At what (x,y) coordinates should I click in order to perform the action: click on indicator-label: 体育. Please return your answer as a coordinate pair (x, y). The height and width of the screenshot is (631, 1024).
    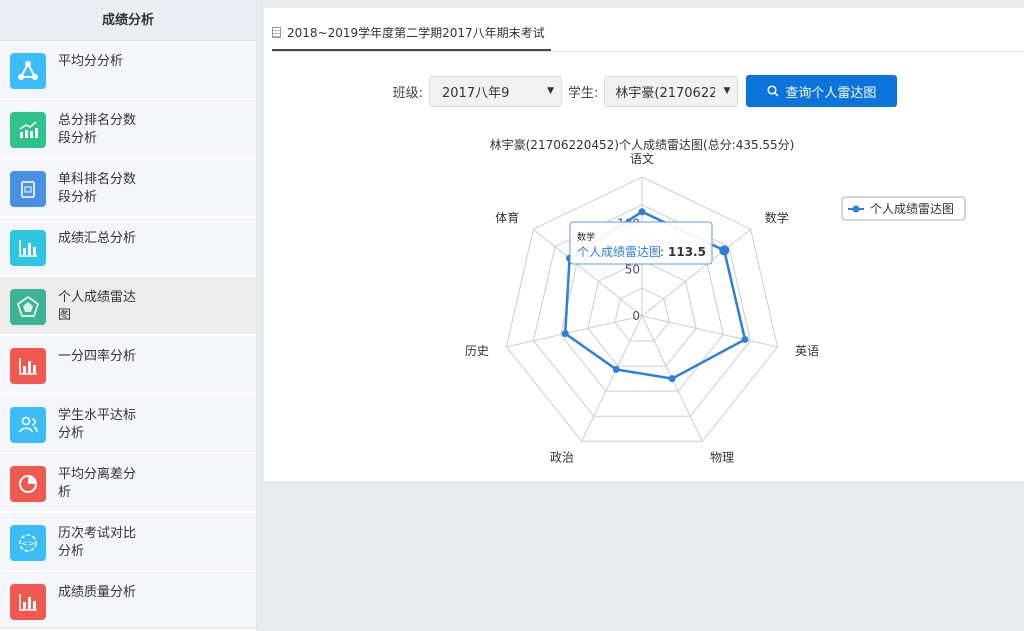
    Looking at the image, I should click on (507, 217).